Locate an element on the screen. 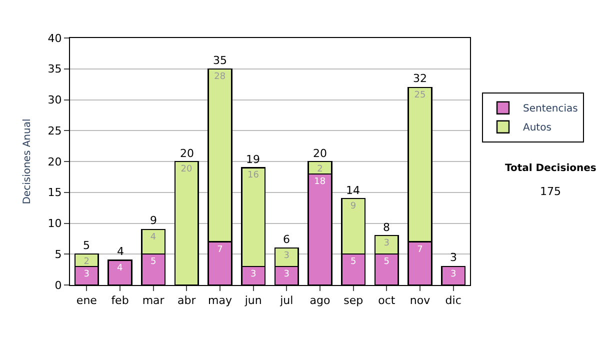 The height and width of the screenshot is (340, 600). total-label: 35 is located at coordinates (220, 60).